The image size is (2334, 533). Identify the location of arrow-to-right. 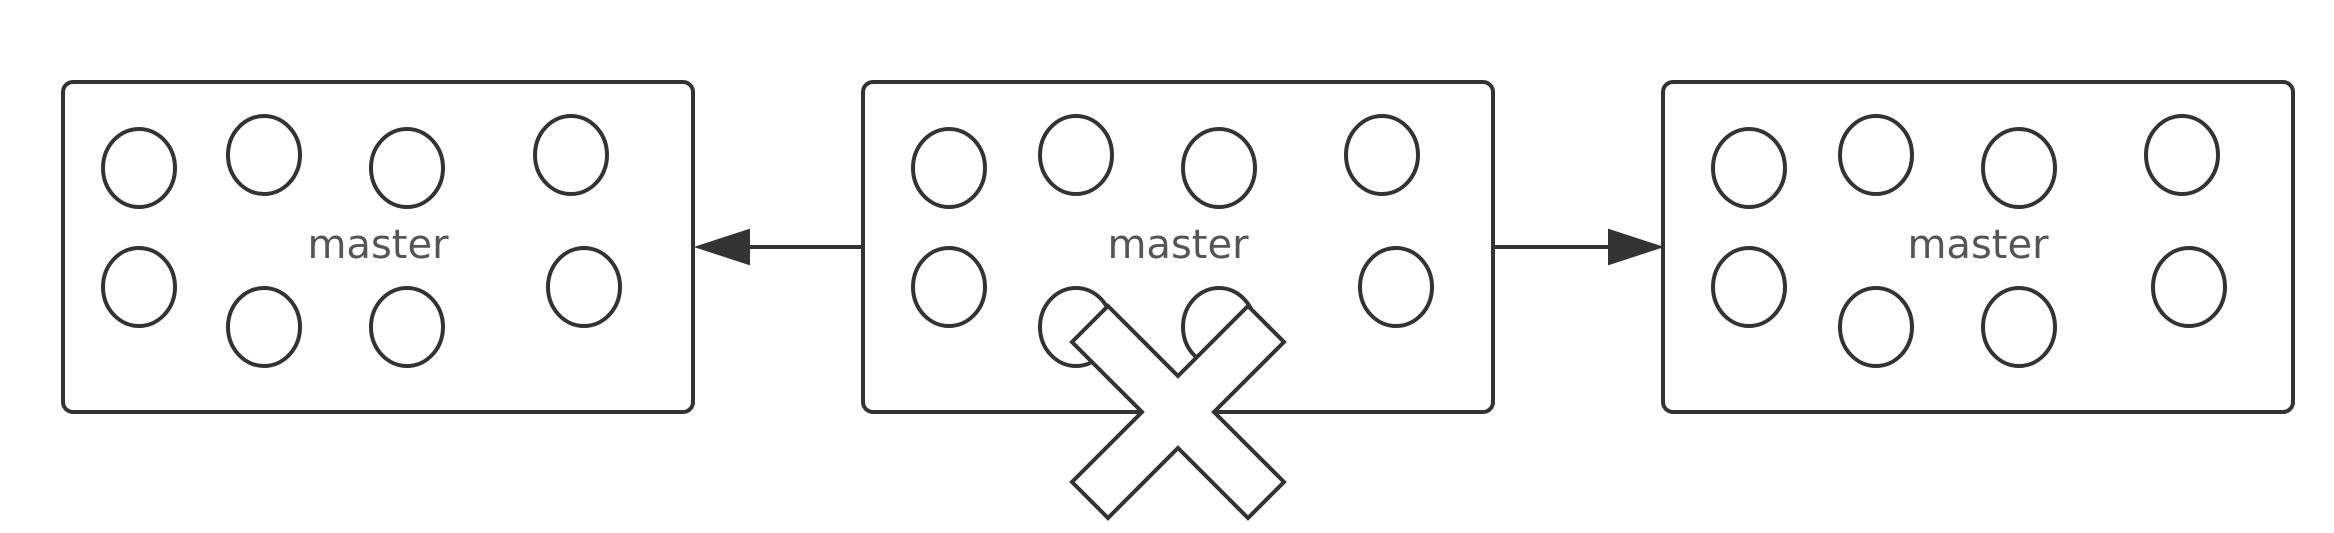
(1579, 247).